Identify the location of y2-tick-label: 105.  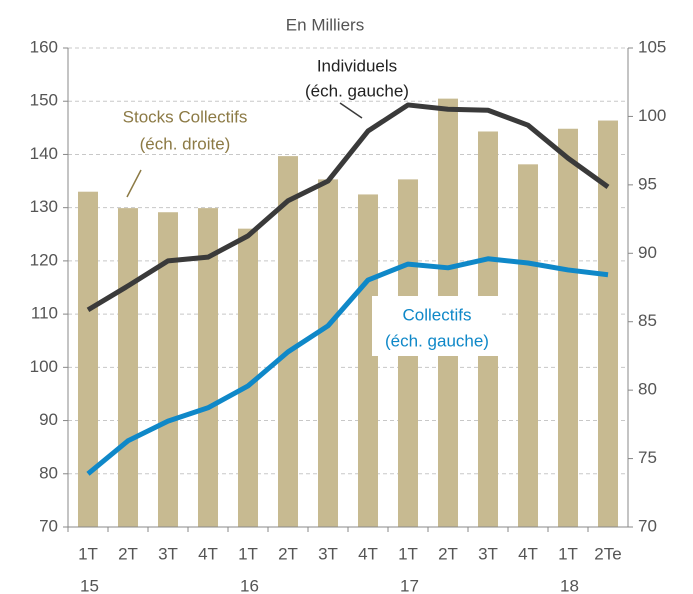
(652, 46).